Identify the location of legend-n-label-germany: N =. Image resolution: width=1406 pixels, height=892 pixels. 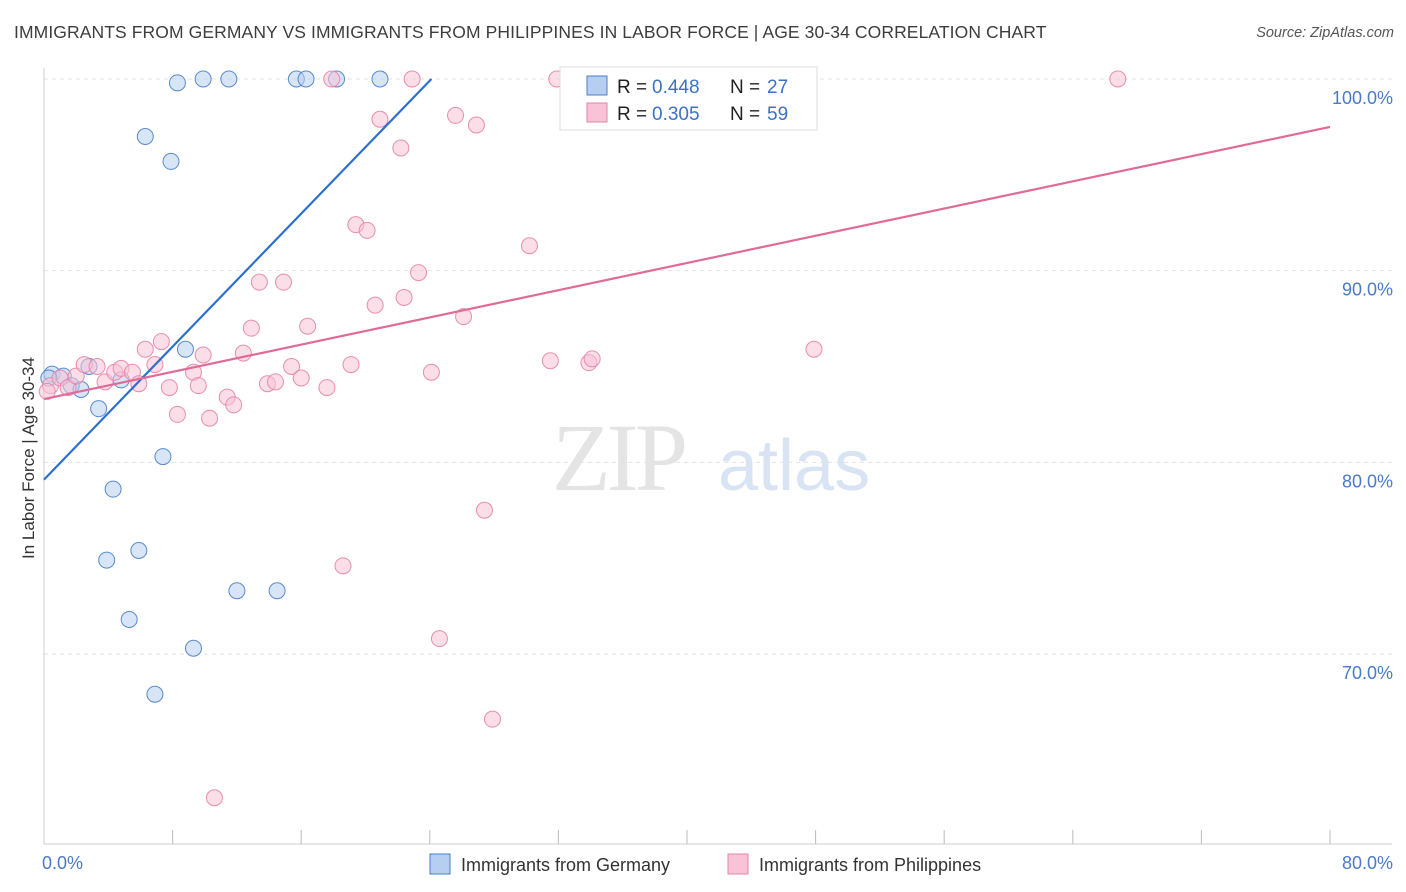
(745, 87).